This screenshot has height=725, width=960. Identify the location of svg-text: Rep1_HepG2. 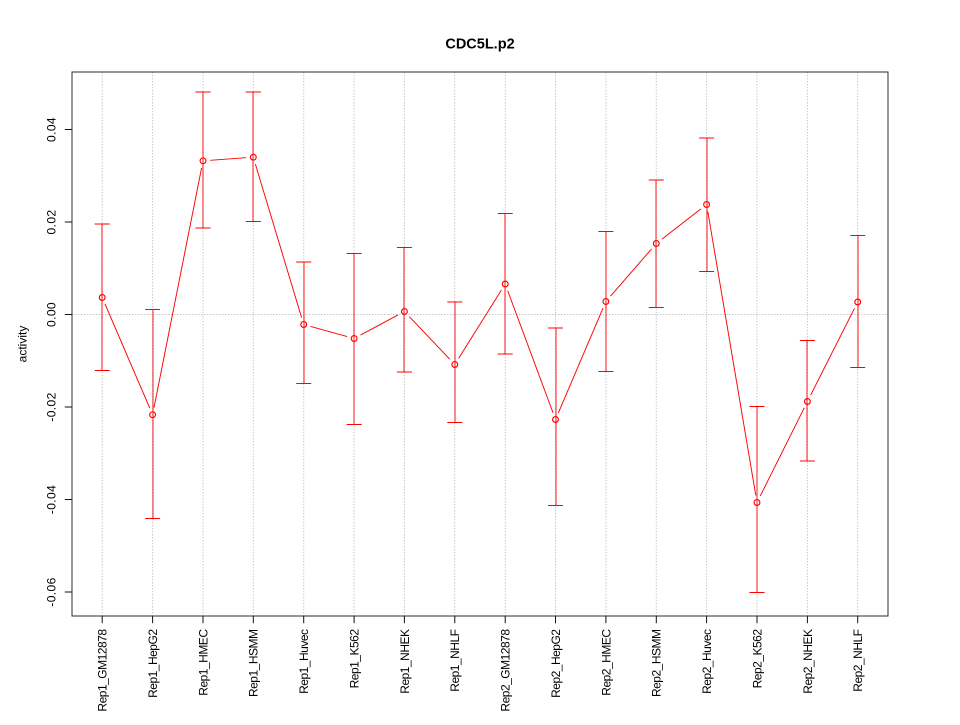
(153, 663).